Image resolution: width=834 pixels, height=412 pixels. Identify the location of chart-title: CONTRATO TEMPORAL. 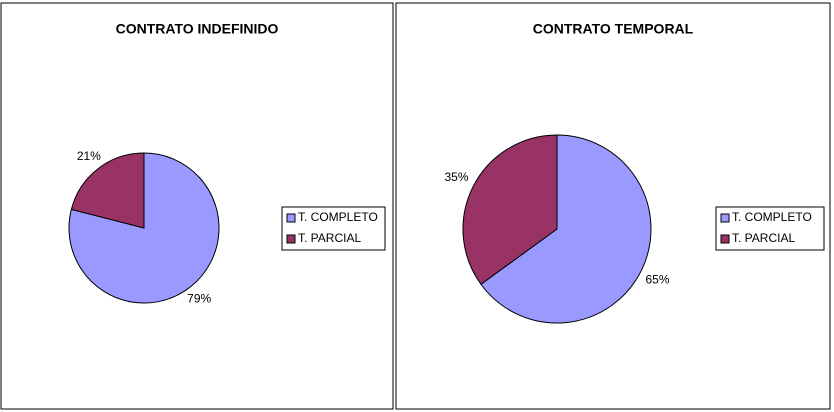
(613, 29).